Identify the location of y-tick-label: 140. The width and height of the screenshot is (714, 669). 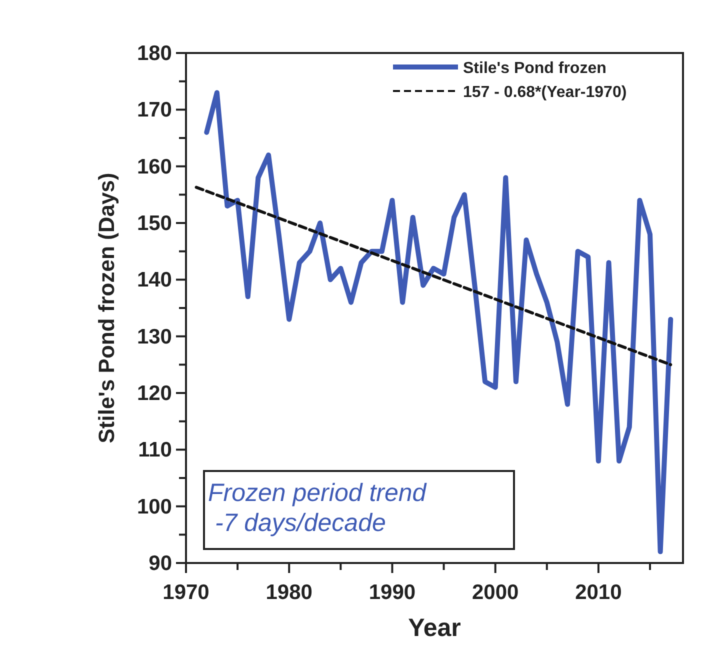
(154, 280).